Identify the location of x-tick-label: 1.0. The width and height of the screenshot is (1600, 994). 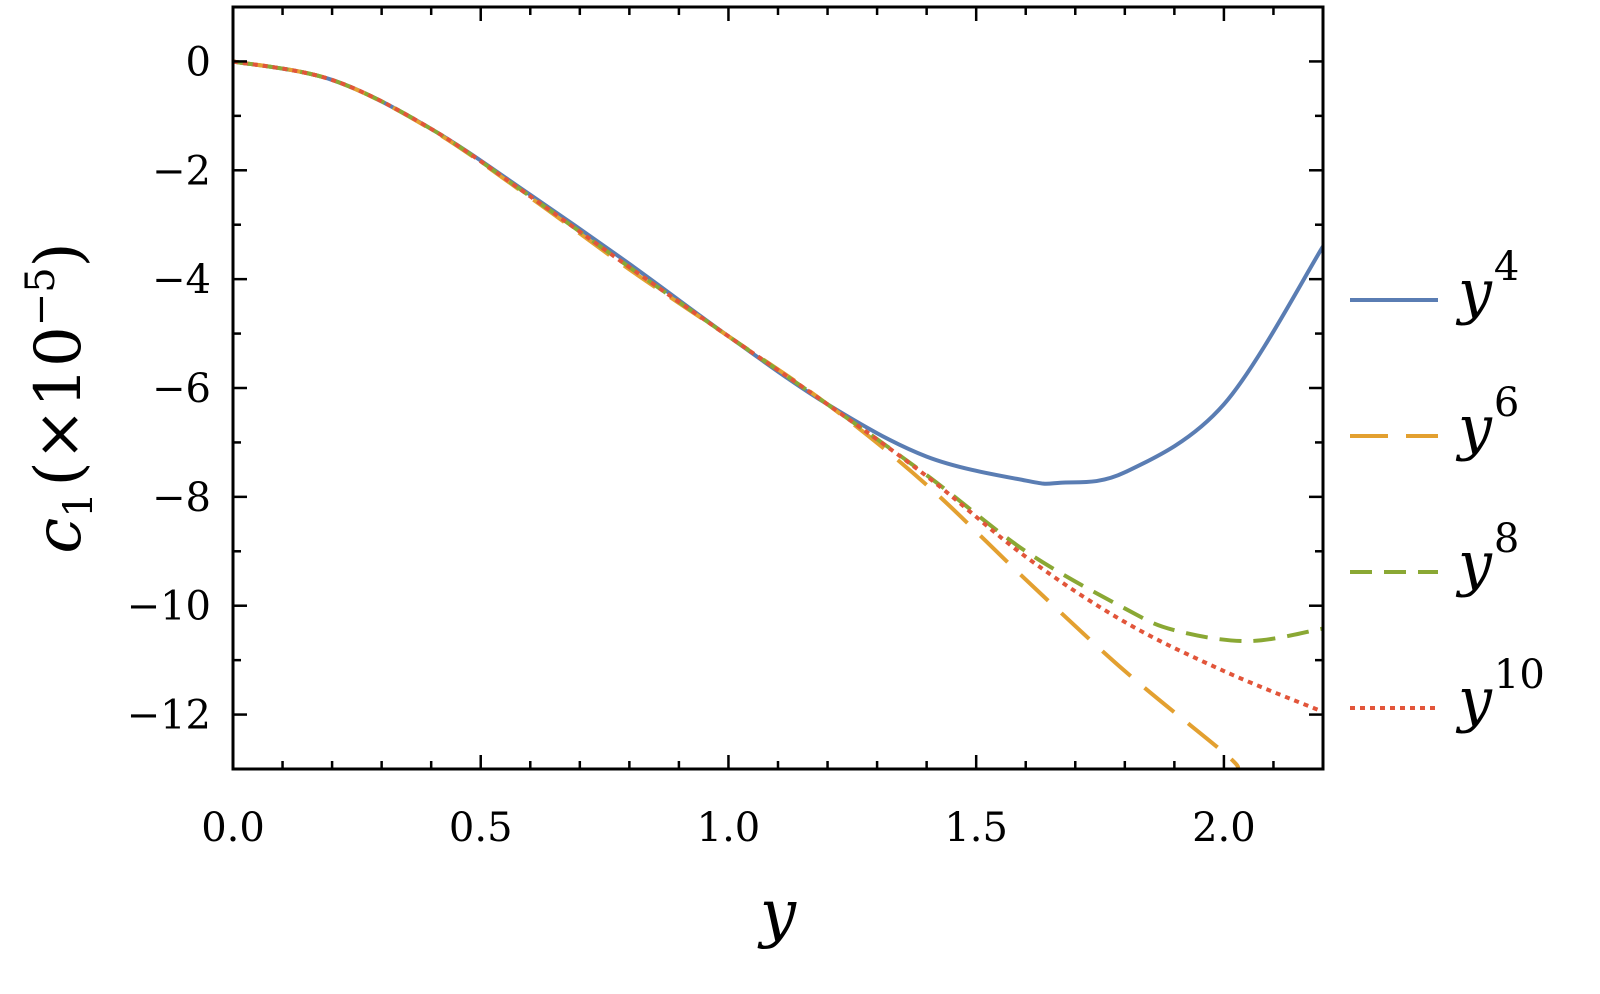
(729, 828).